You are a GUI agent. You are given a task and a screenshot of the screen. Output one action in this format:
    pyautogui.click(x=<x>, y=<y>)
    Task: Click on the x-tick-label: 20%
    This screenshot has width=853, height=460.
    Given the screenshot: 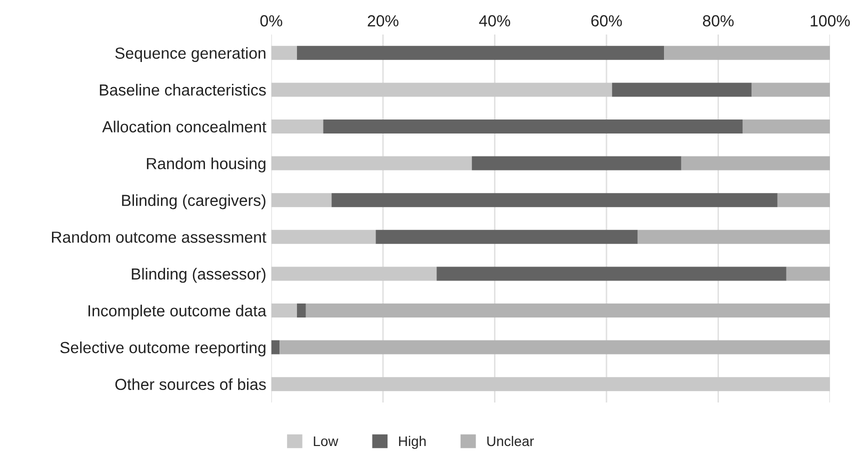 What is the action you would take?
    pyautogui.click(x=383, y=20)
    